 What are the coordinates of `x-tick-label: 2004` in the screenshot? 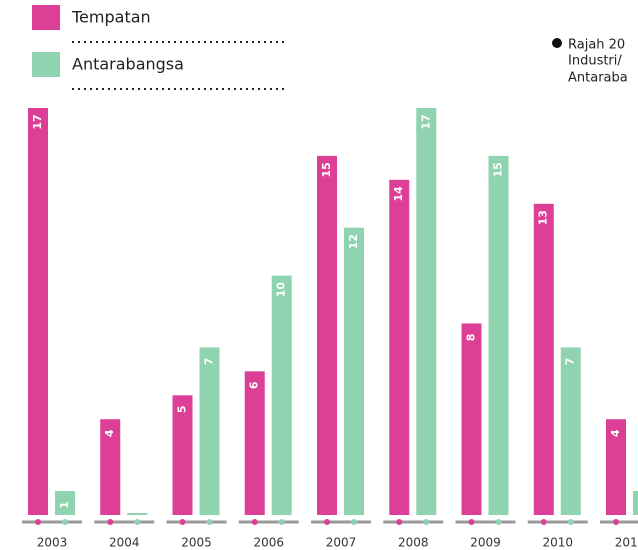 It's located at (124, 543).